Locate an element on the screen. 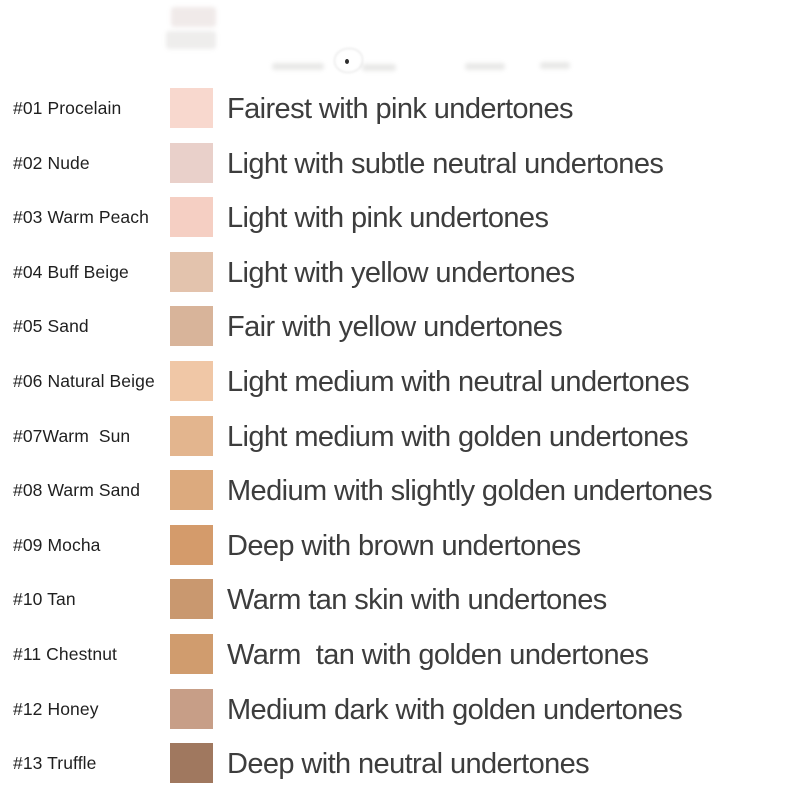 The width and height of the screenshot is (800, 800). shade-label: #10 Tan is located at coordinates (44, 599).